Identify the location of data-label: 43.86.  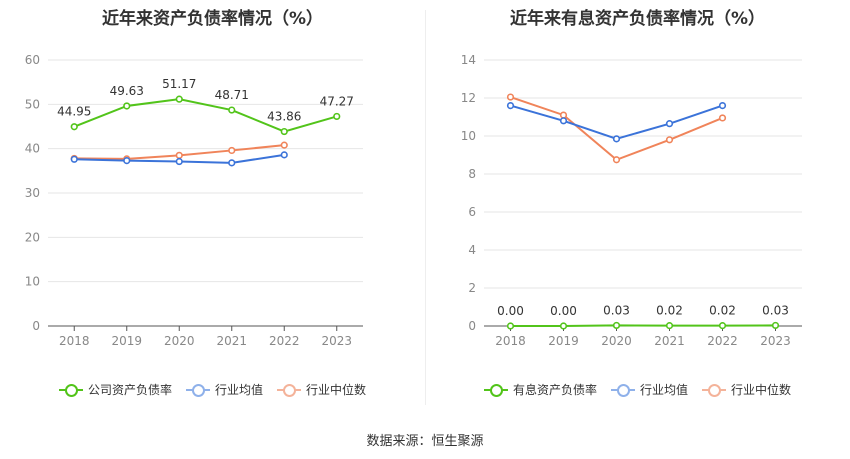
(284, 117).